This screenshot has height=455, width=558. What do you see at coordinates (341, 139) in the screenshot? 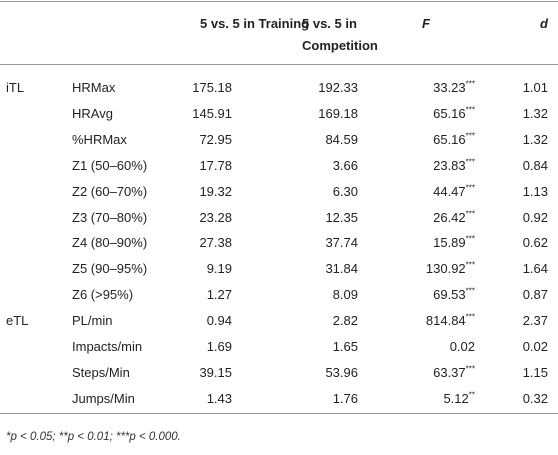
I see `competition-value: 84.59` at bounding box center [341, 139].